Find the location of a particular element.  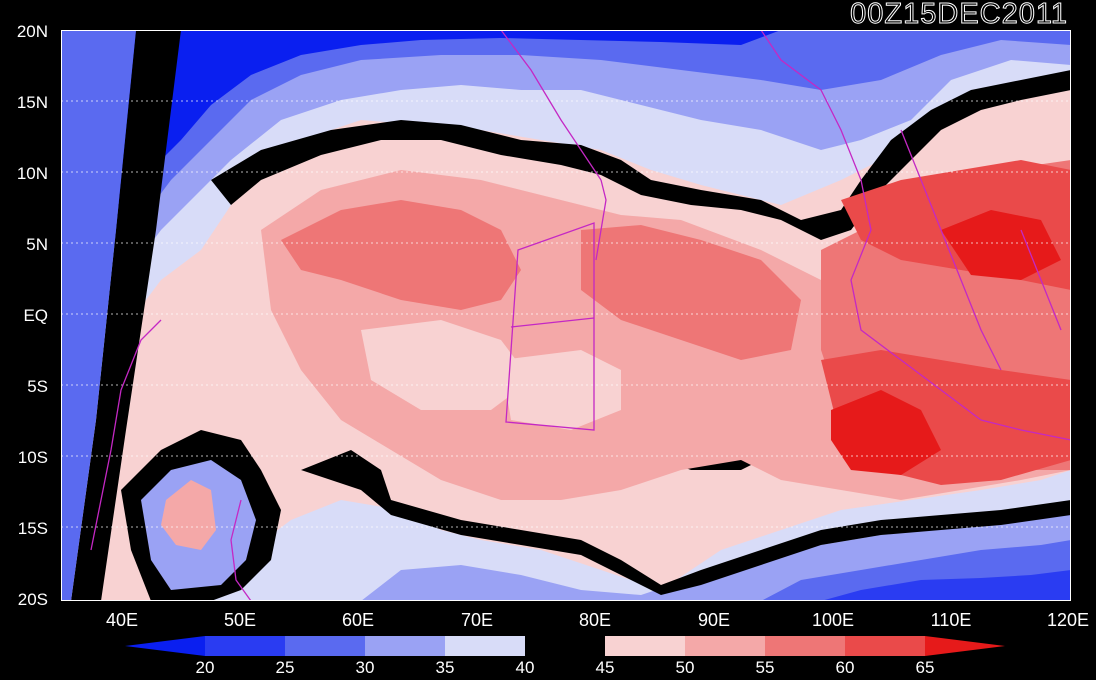

colorbar-label-50: 50 is located at coordinates (685, 667).